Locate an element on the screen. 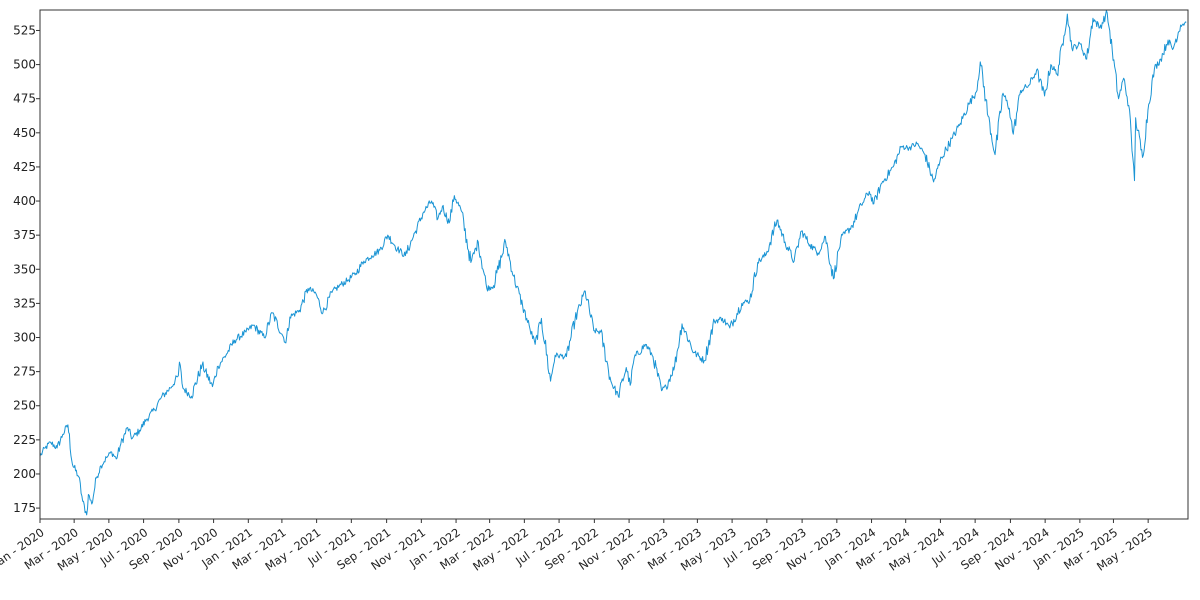  y-tick-label: 475 is located at coordinates (24, 99).